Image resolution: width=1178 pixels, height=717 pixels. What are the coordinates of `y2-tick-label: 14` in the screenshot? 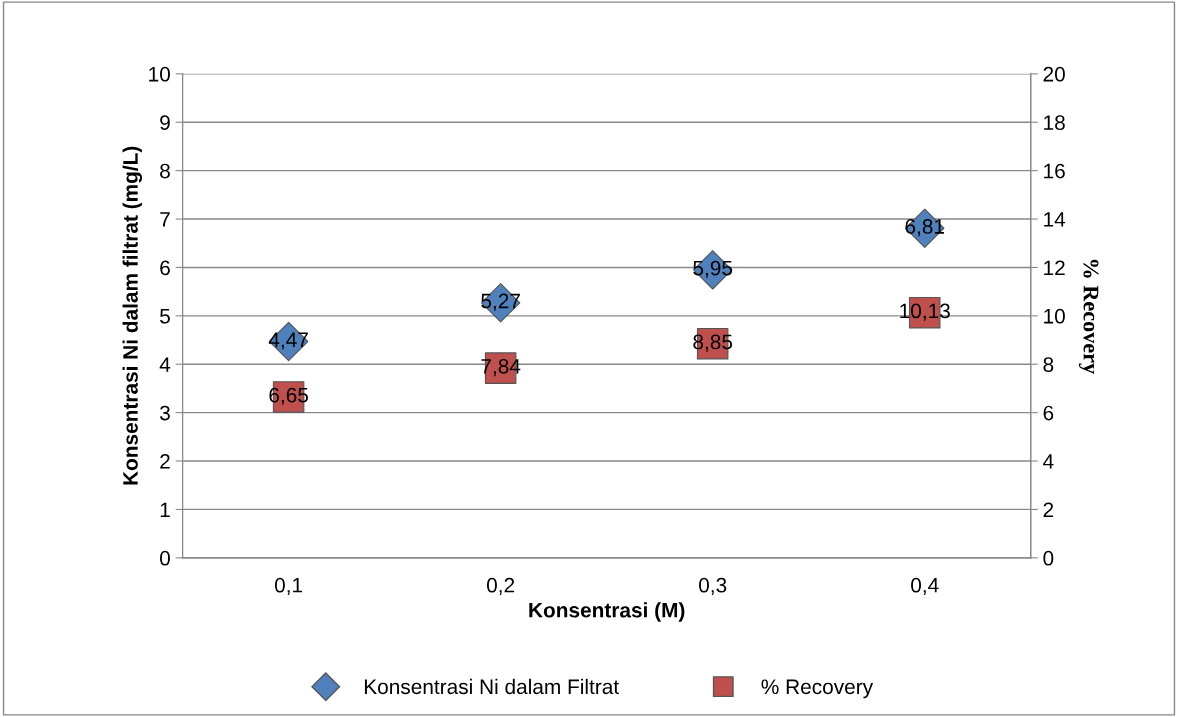 It's located at (1055, 219).